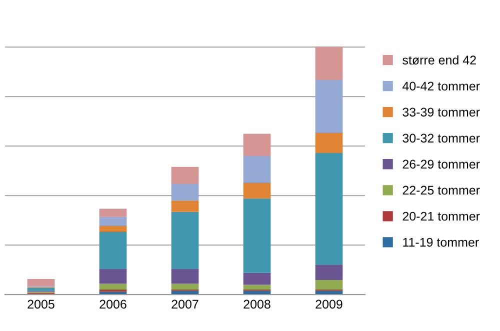  I want to click on legend-label: 30-32 tommer, so click(441, 138).